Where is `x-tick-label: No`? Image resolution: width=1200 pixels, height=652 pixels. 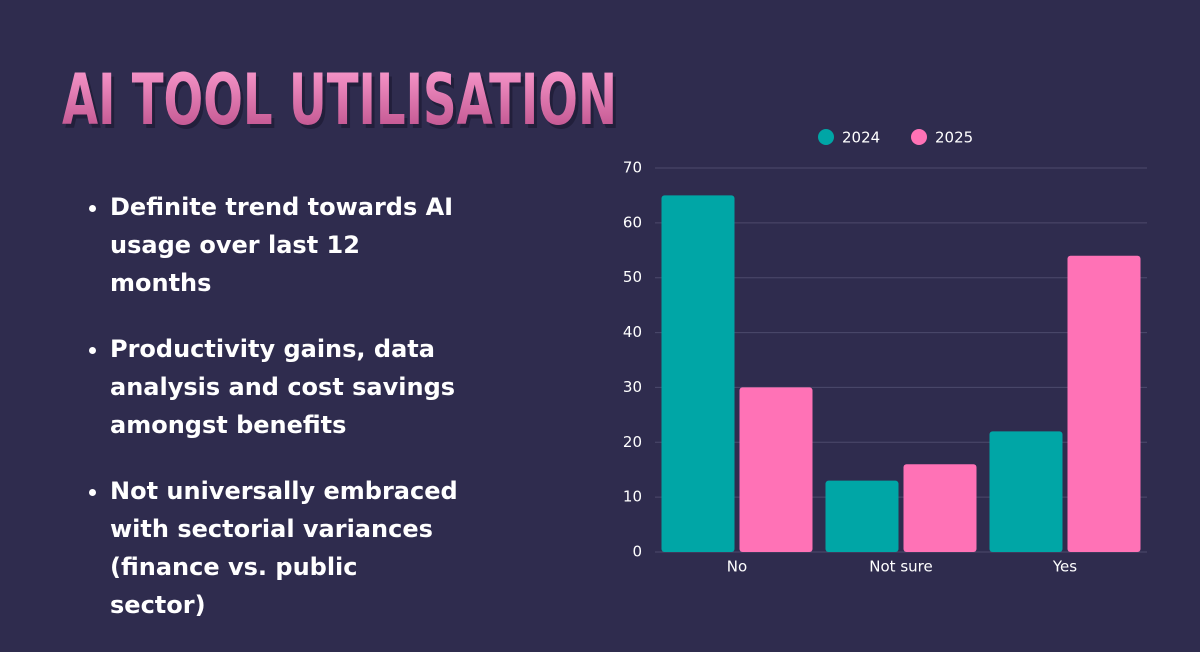 x-tick-label: No is located at coordinates (737, 567).